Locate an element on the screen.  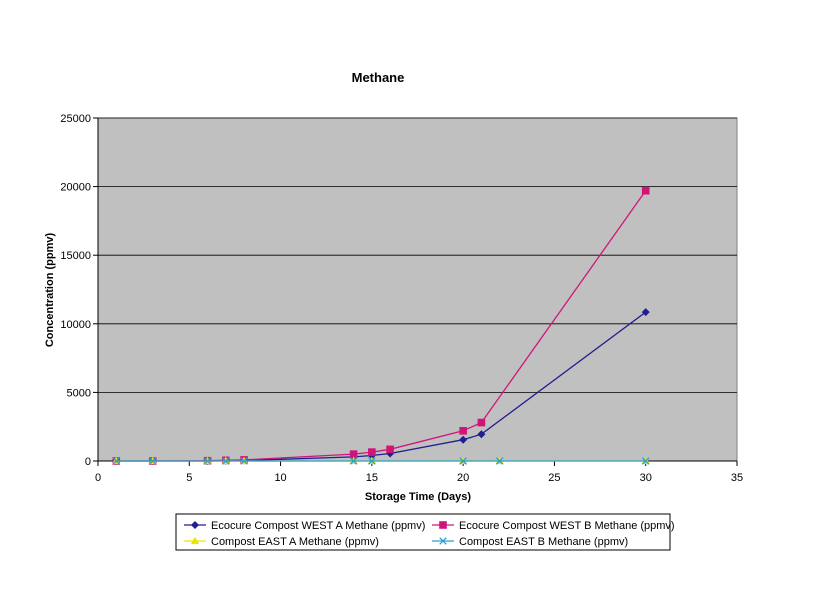
x-tick-label: 5 is located at coordinates (189, 478).